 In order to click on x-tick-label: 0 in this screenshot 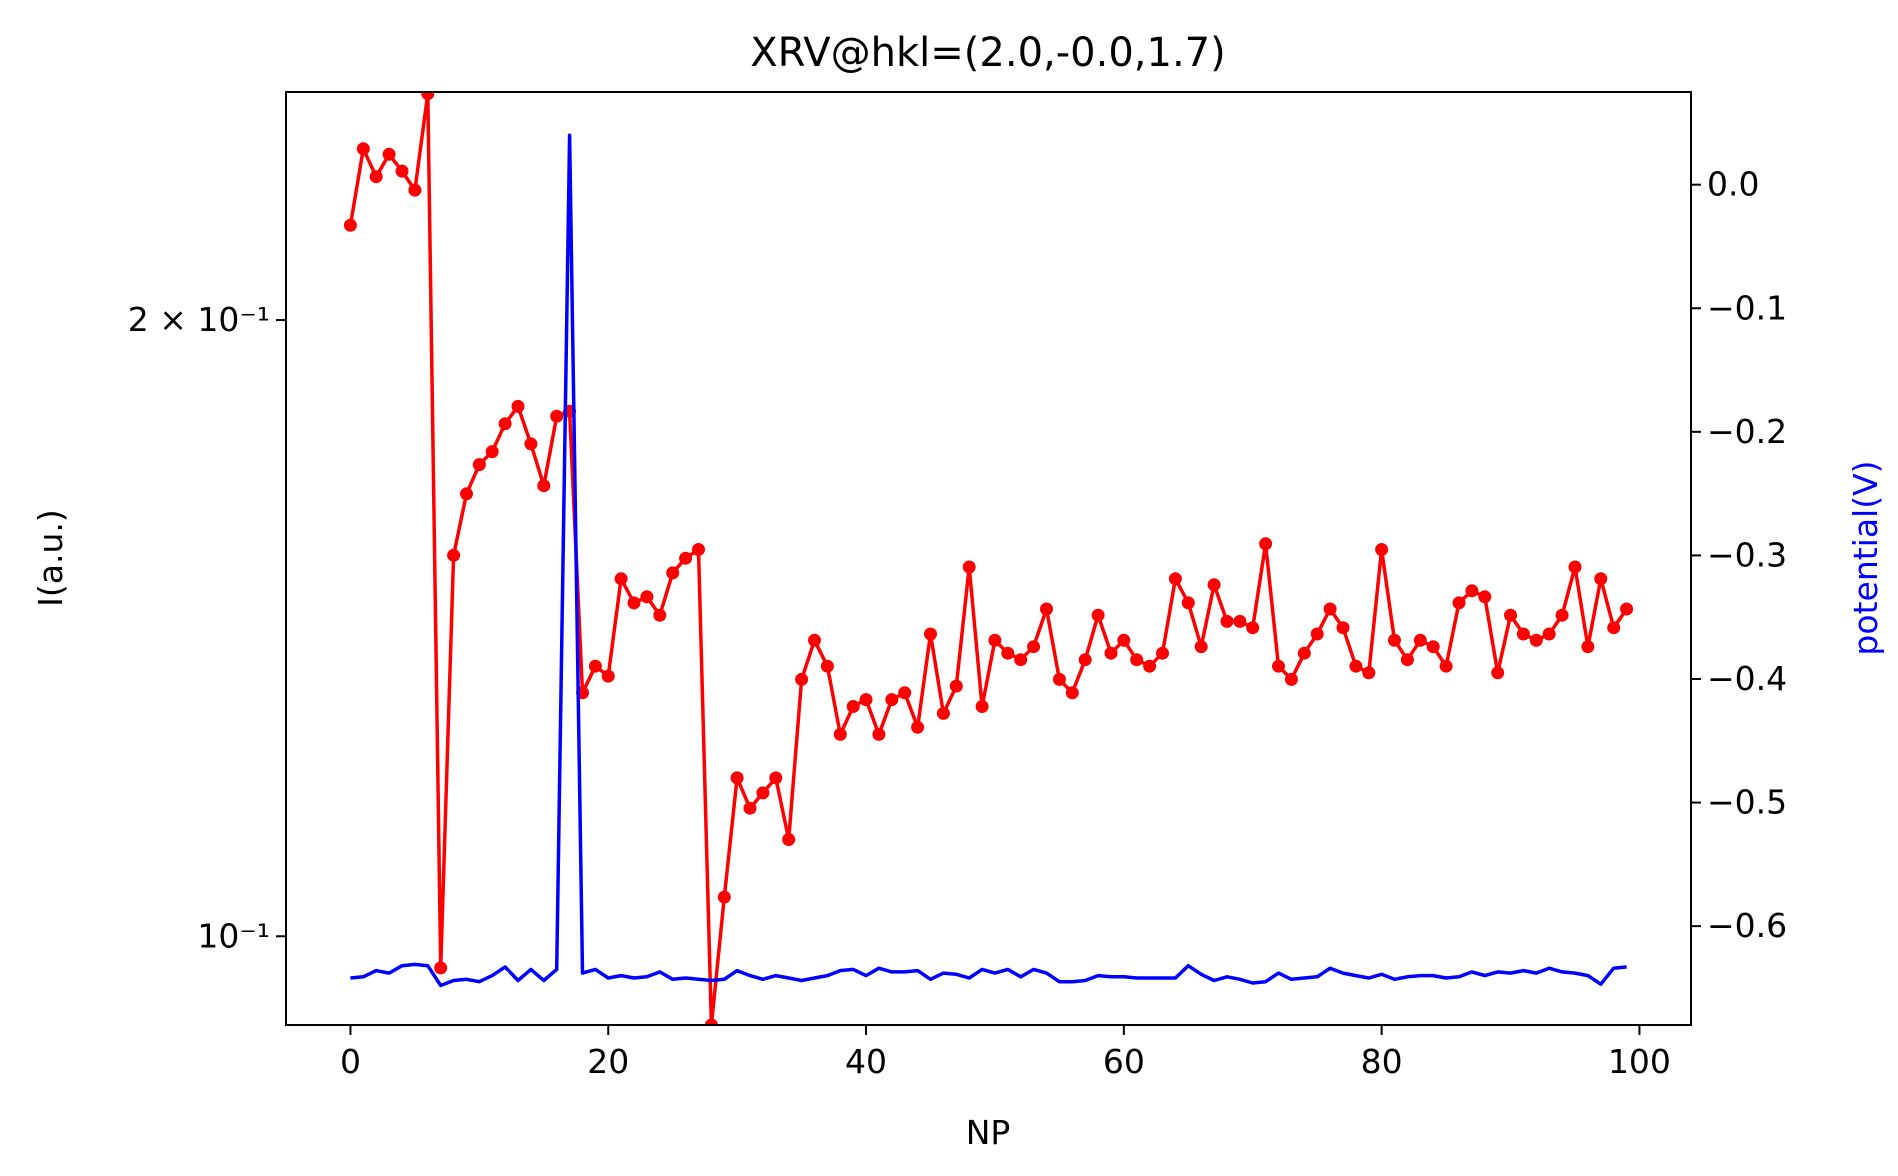, I will do `click(350, 1061)`.